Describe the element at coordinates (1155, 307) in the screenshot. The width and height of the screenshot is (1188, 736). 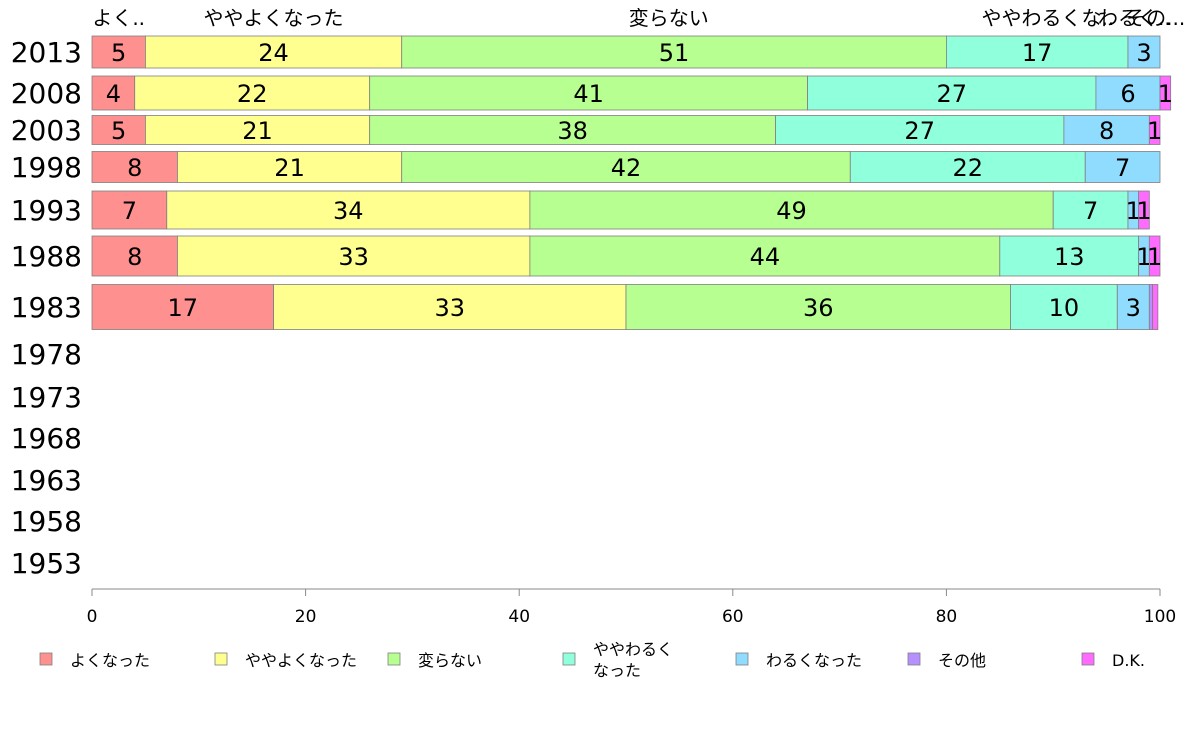
I see `bar-1983-s6` at that location.